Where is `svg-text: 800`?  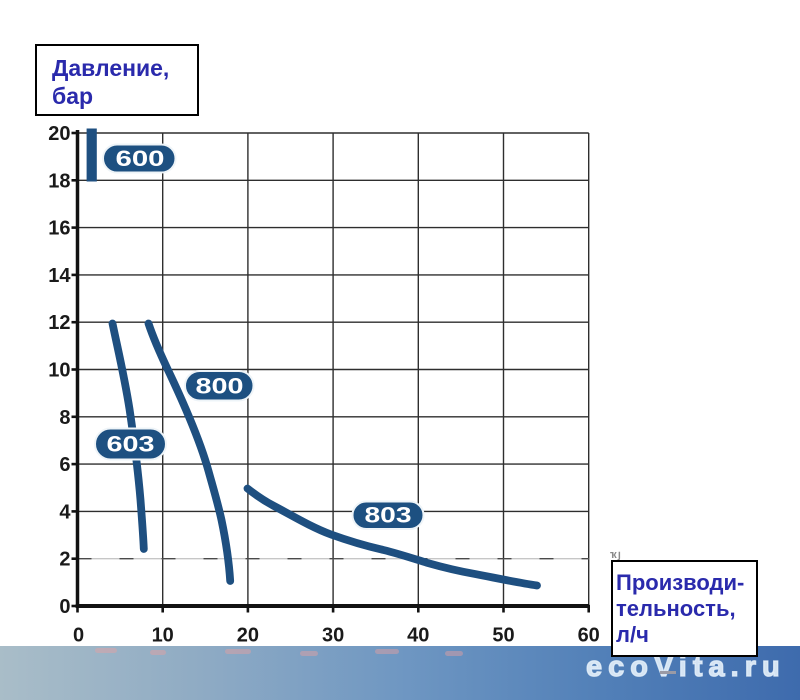
svg-text: 800 is located at coordinates (220, 386).